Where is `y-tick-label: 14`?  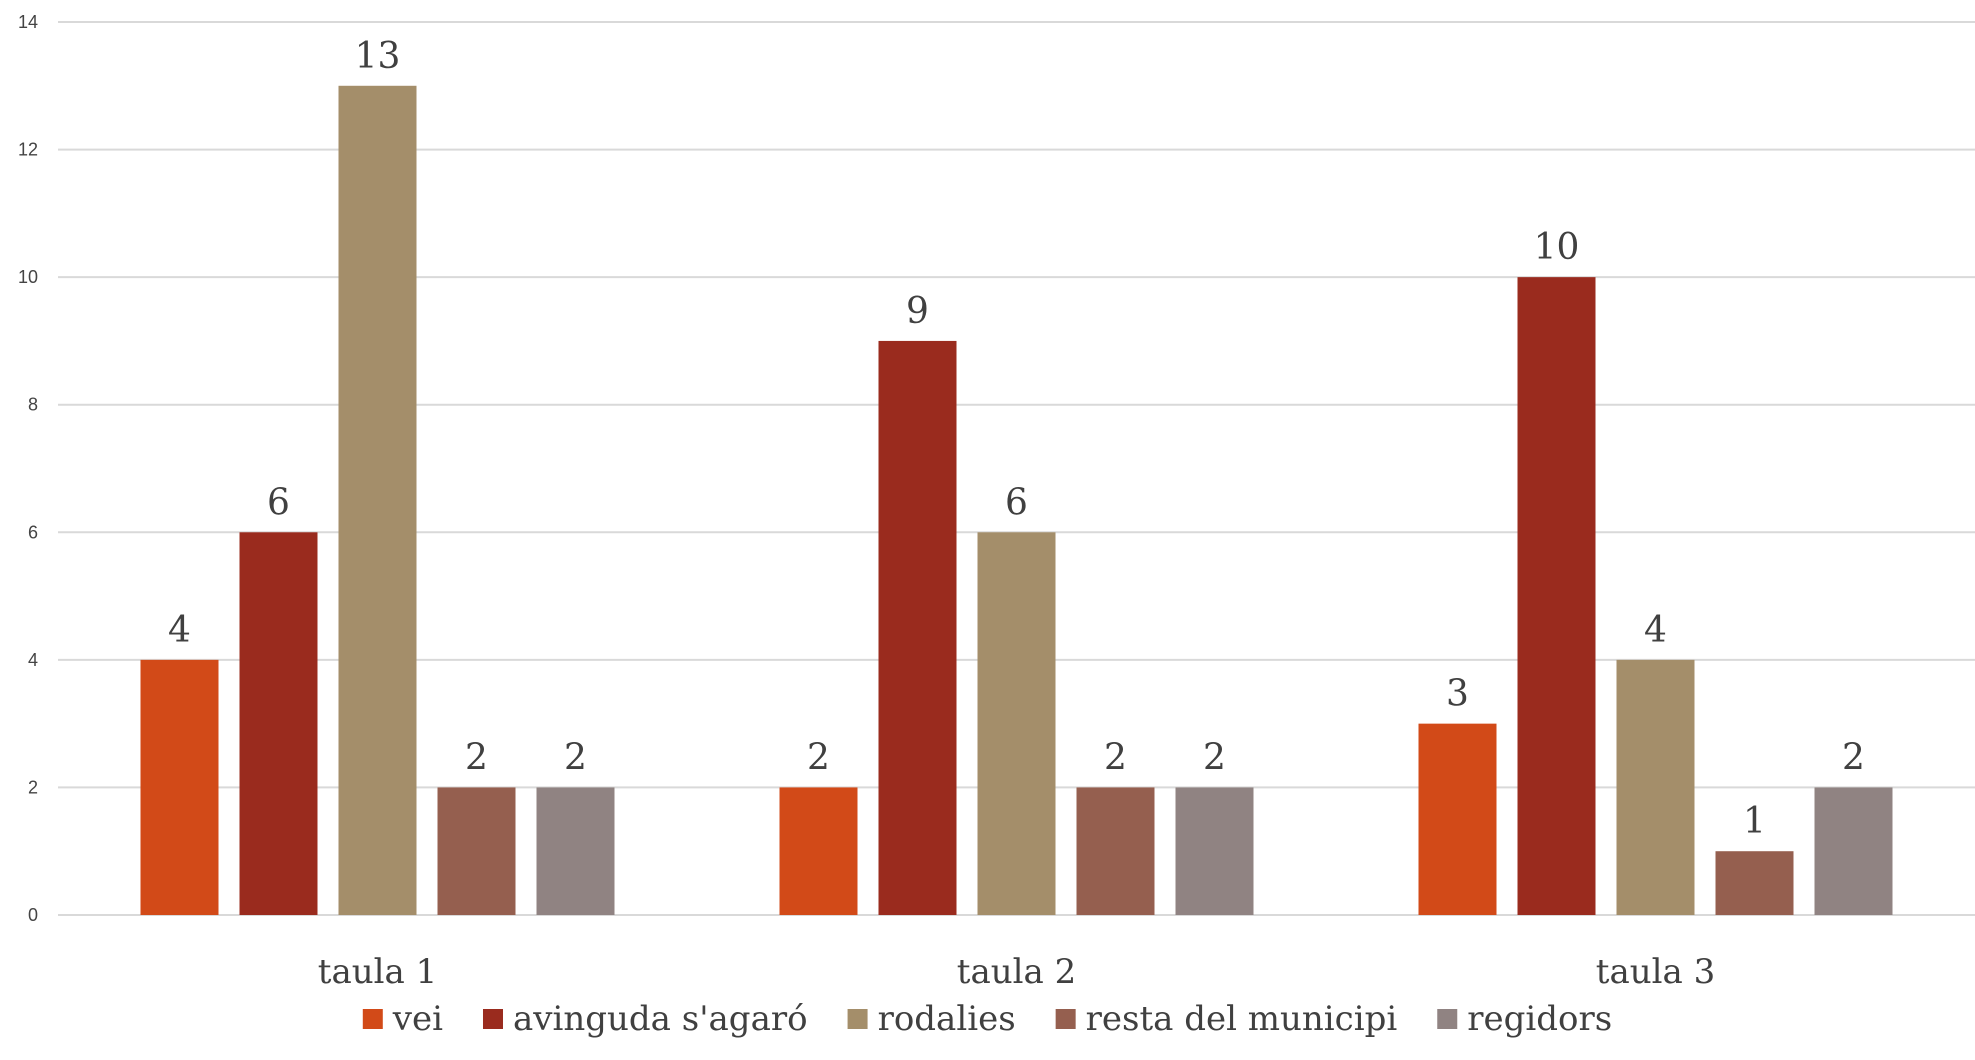 y-tick-label: 14 is located at coordinates (28, 22).